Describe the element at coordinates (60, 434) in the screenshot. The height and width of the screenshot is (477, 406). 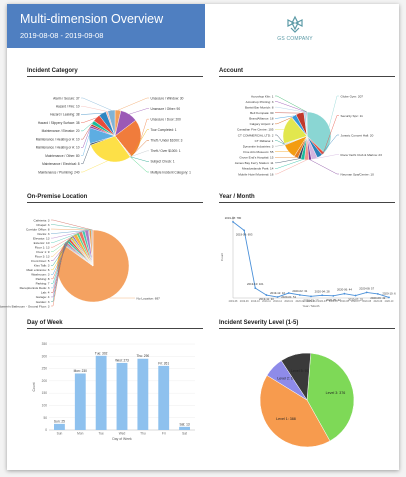
I see `x-tick-label: Sun` at that location.